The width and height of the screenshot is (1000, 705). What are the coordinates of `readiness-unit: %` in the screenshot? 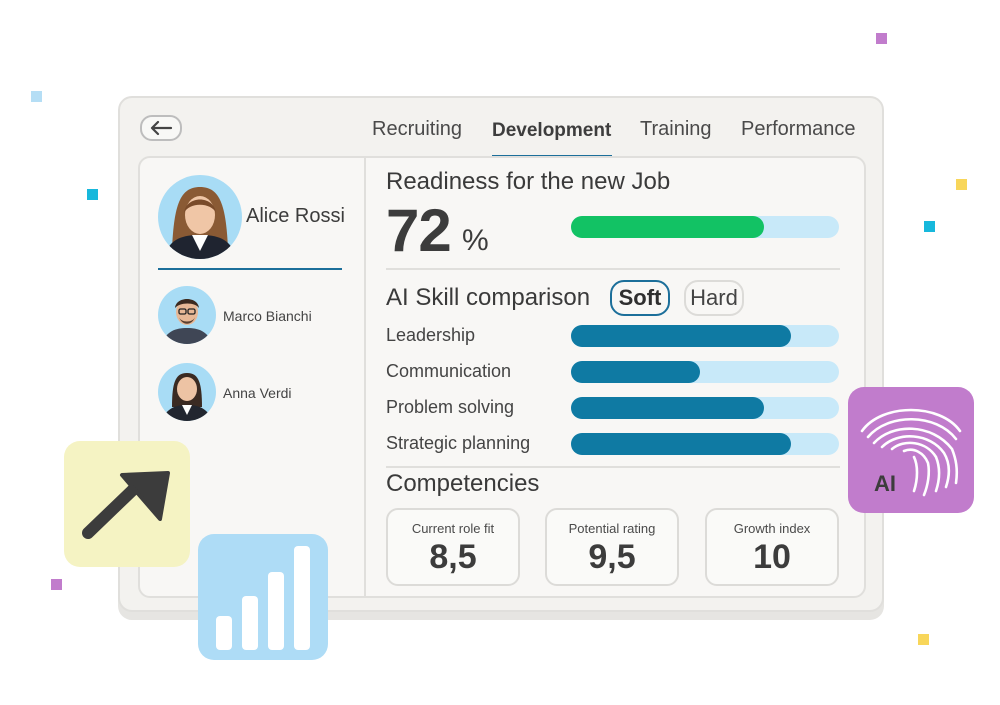 It's located at (475, 240).